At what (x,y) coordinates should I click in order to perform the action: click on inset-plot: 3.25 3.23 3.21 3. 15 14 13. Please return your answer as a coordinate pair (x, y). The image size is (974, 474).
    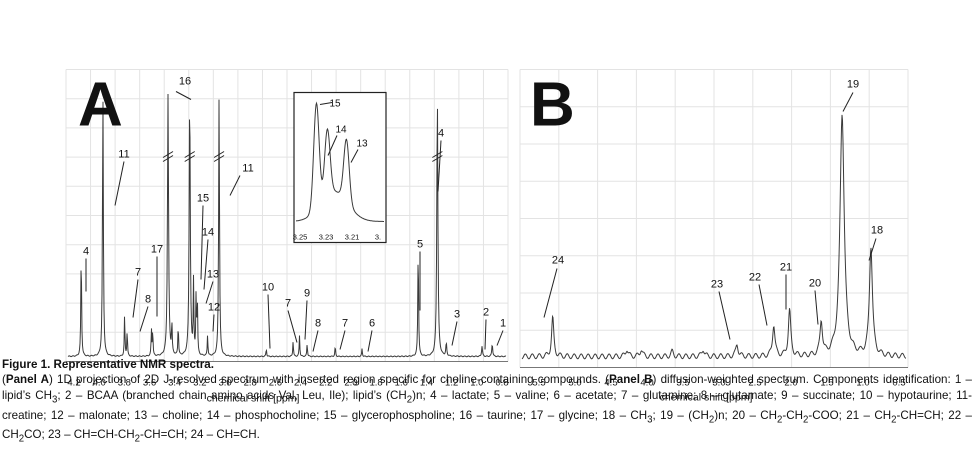
    Looking at the image, I should click on (340, 167).